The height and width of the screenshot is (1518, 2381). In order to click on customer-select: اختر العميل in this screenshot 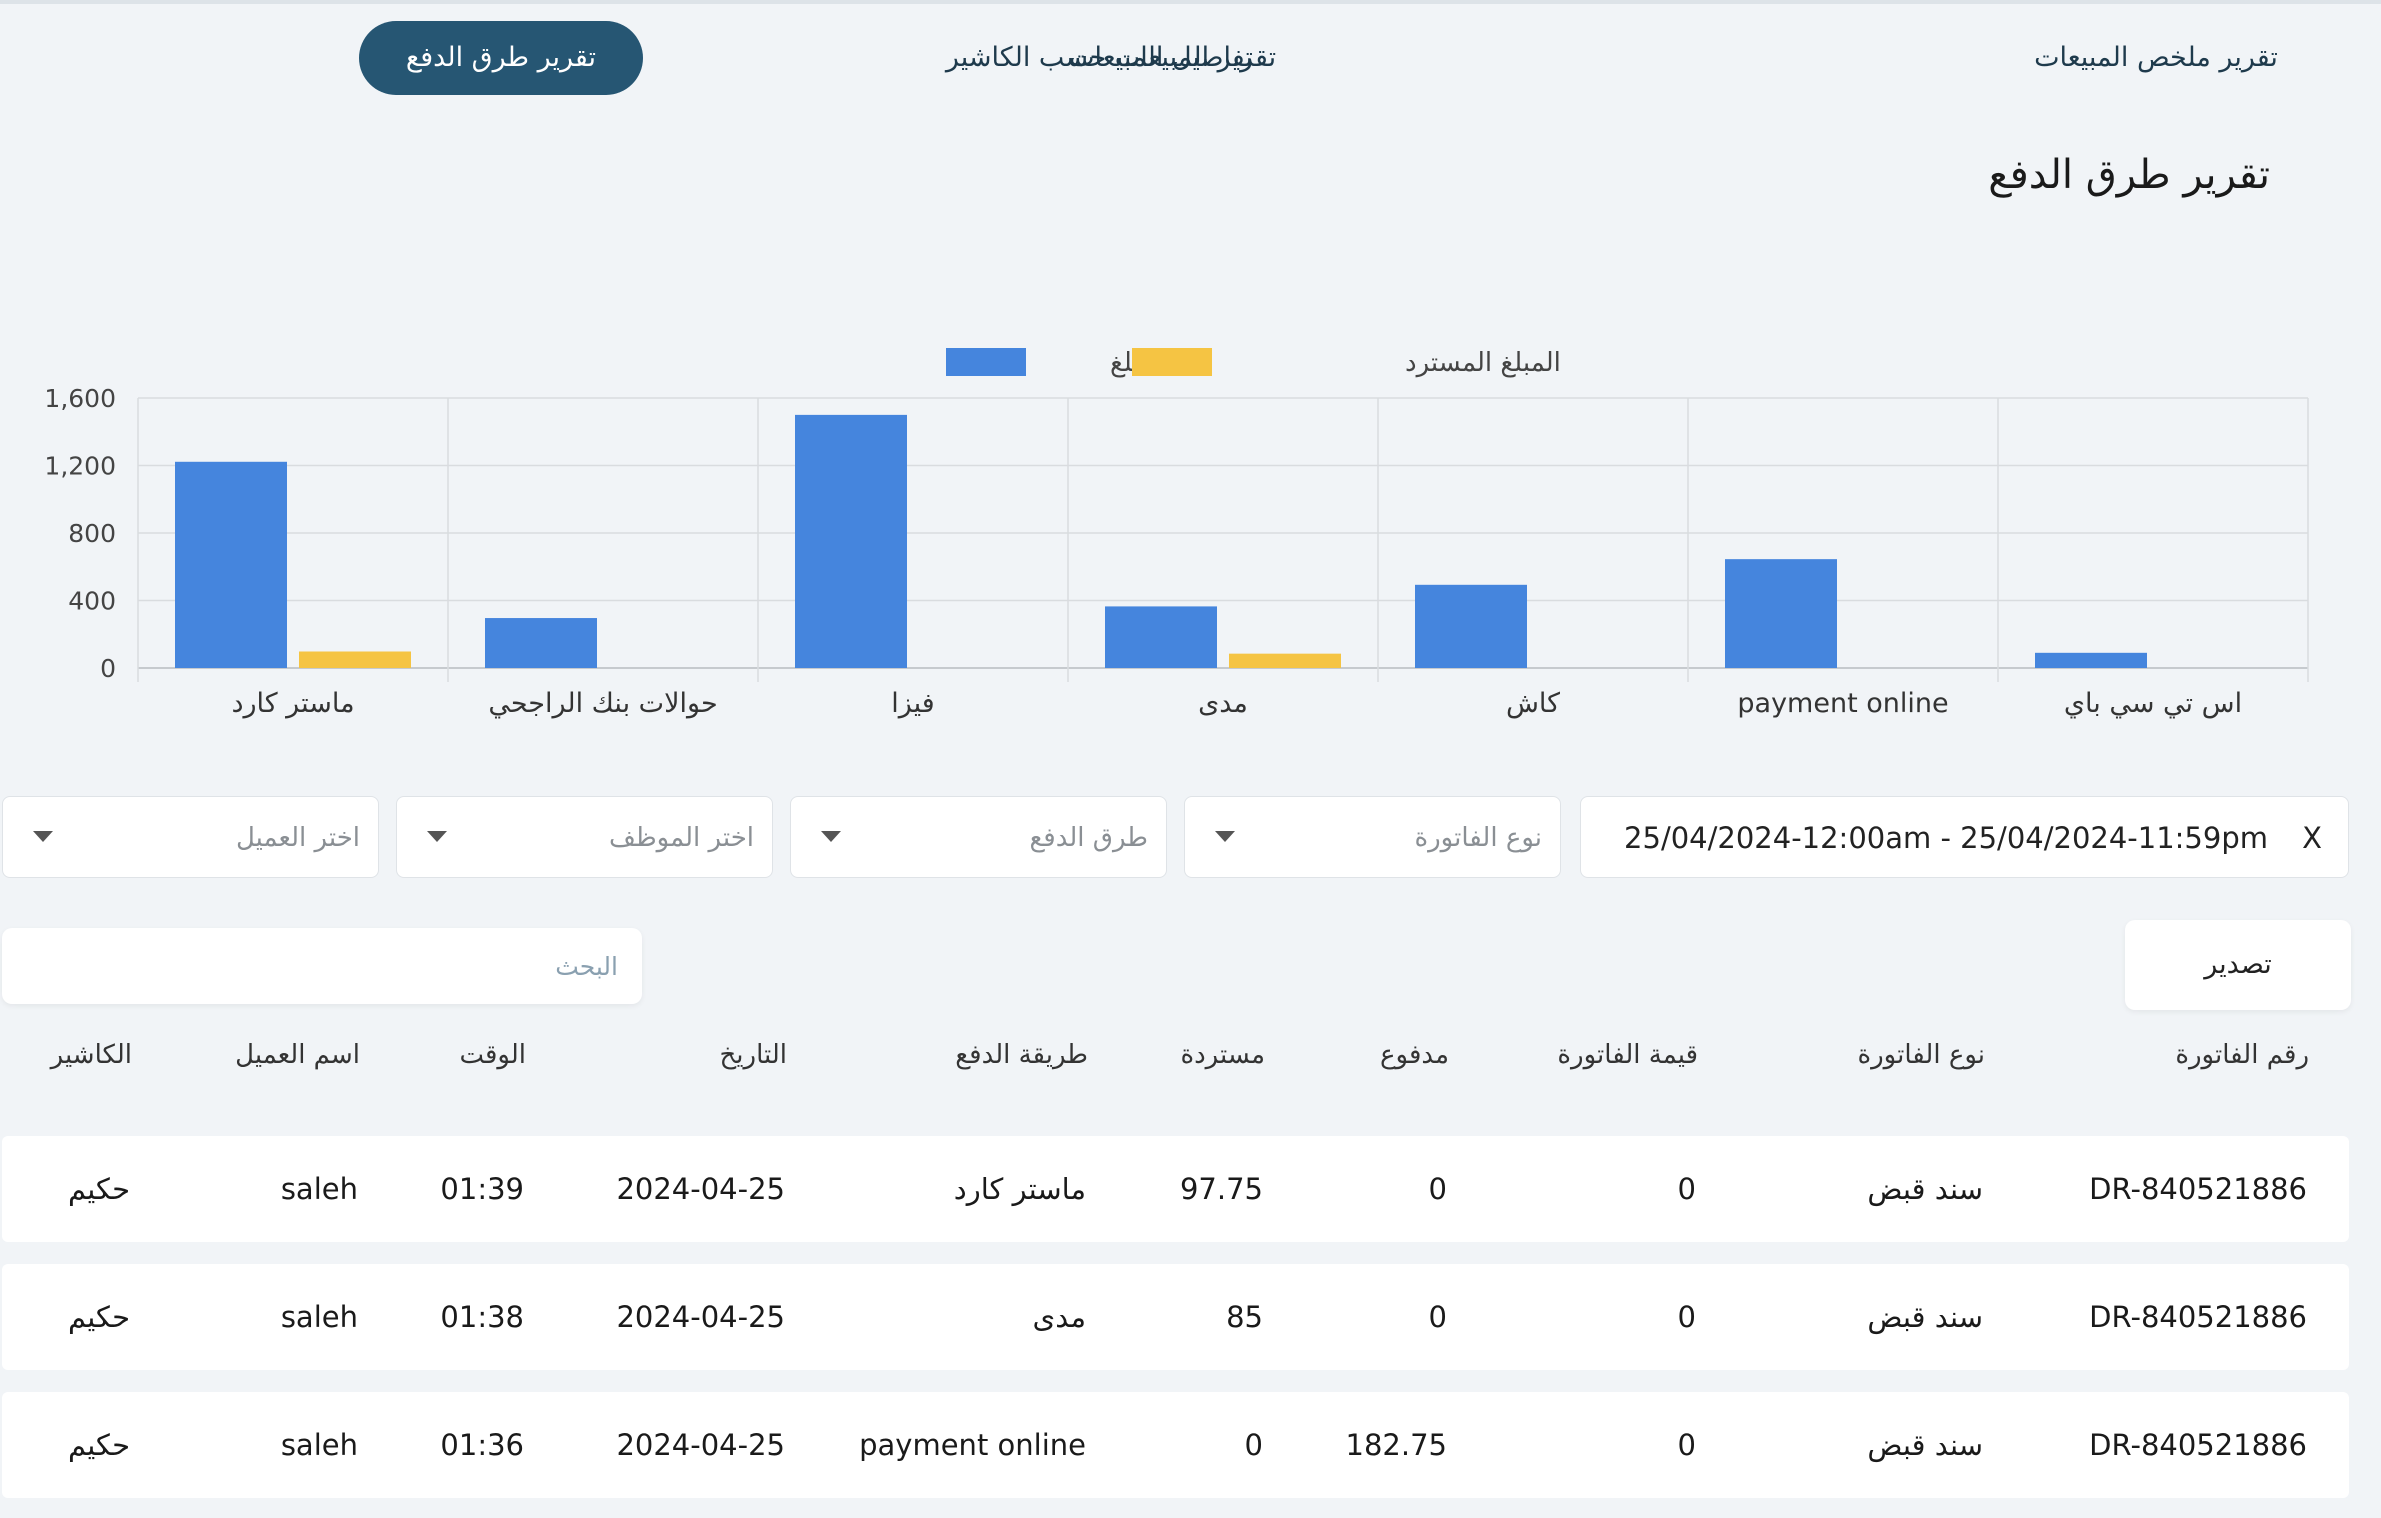, I will do `click(190, 837)`.